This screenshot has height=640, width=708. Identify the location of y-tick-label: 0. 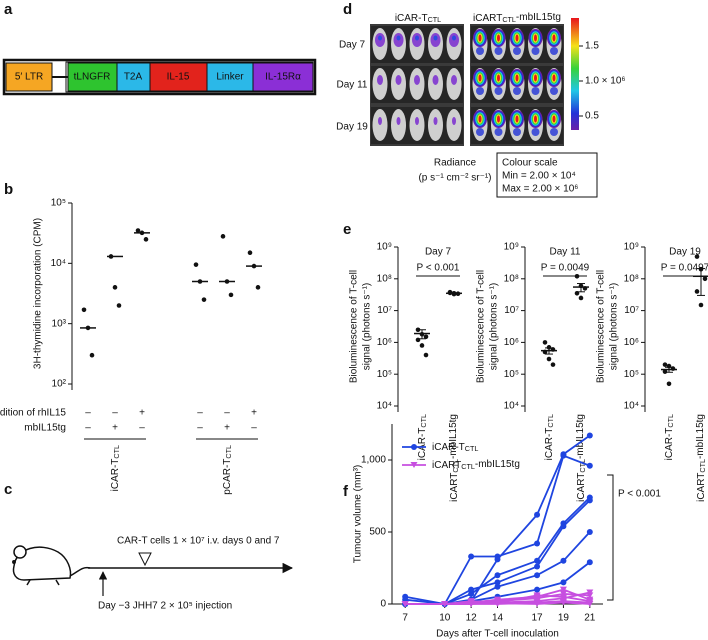
(383, 604).